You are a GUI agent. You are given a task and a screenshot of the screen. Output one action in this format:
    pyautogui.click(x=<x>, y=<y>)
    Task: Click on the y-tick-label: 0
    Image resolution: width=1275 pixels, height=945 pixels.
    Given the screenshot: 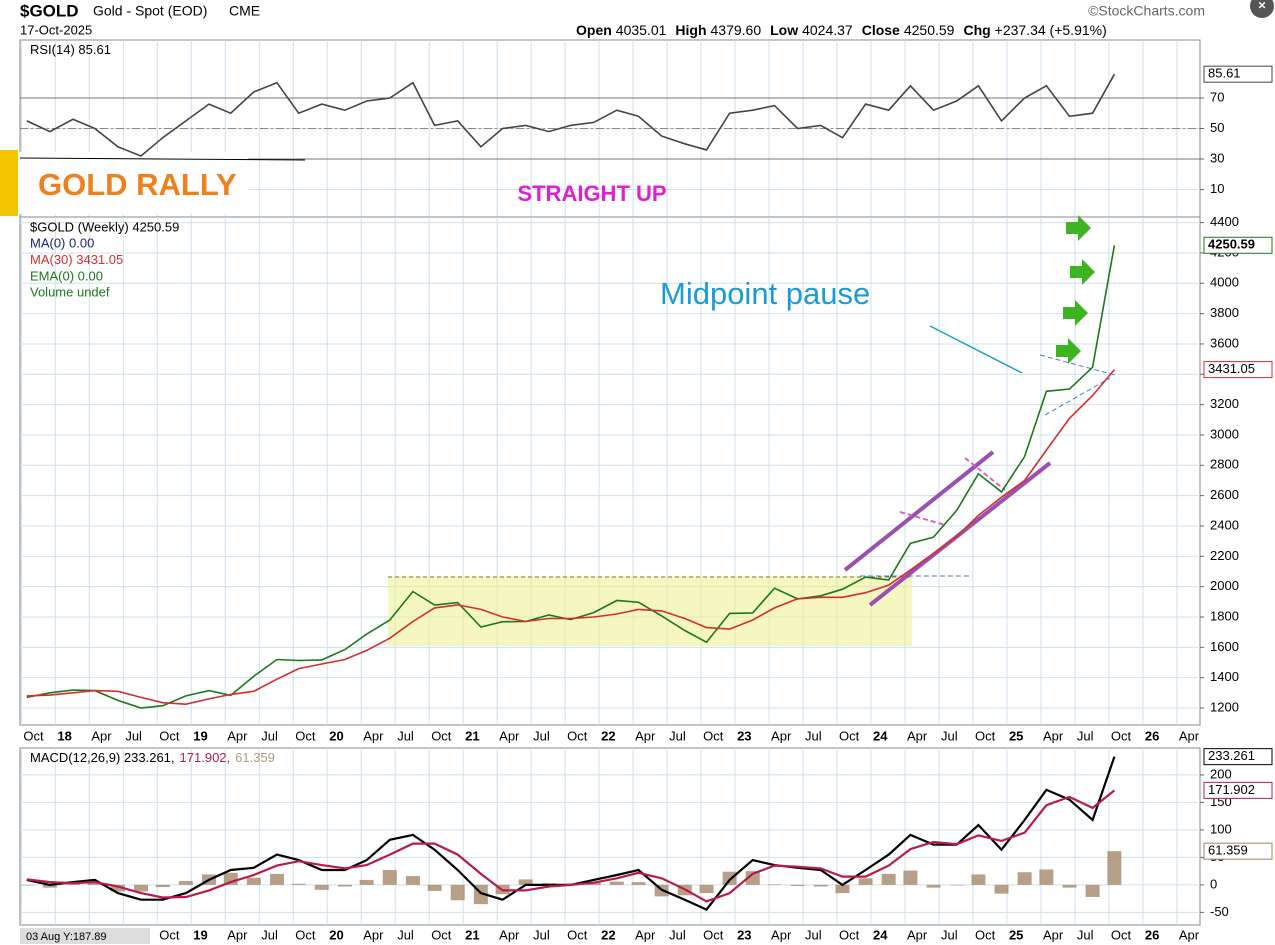 What is the action you would take?
    pyautogui.click(x=1213, y=883)
    